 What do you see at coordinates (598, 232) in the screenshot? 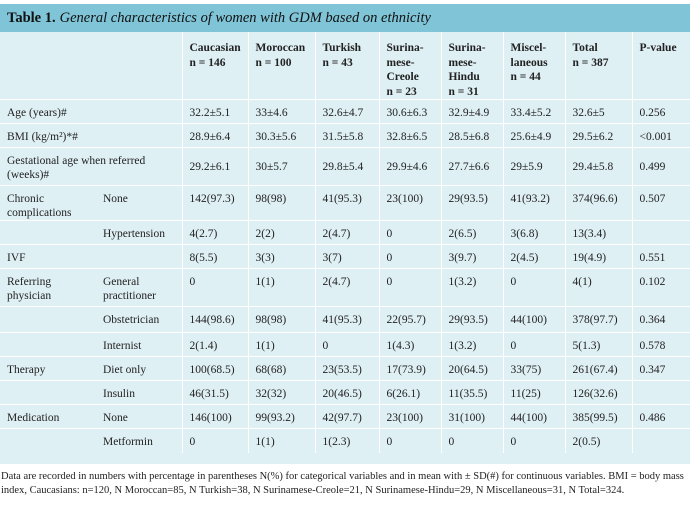
I see `table-cell: 13(3.4)` at bounding box center [598, 232].